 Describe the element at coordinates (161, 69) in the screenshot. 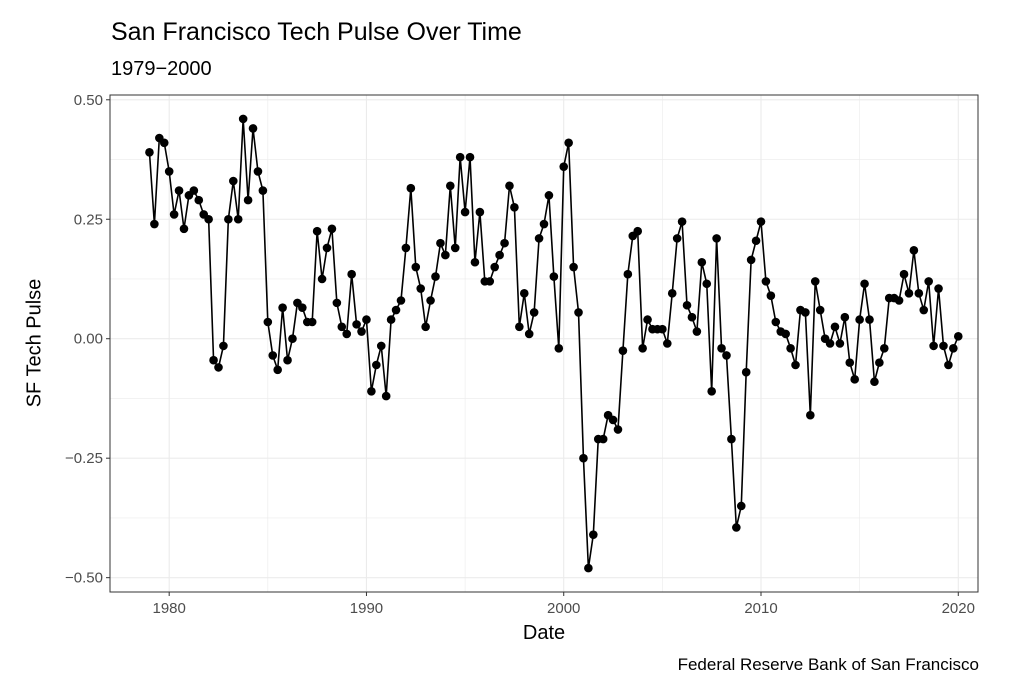

I see `chart-subtitle: 1979−2000` at that location.